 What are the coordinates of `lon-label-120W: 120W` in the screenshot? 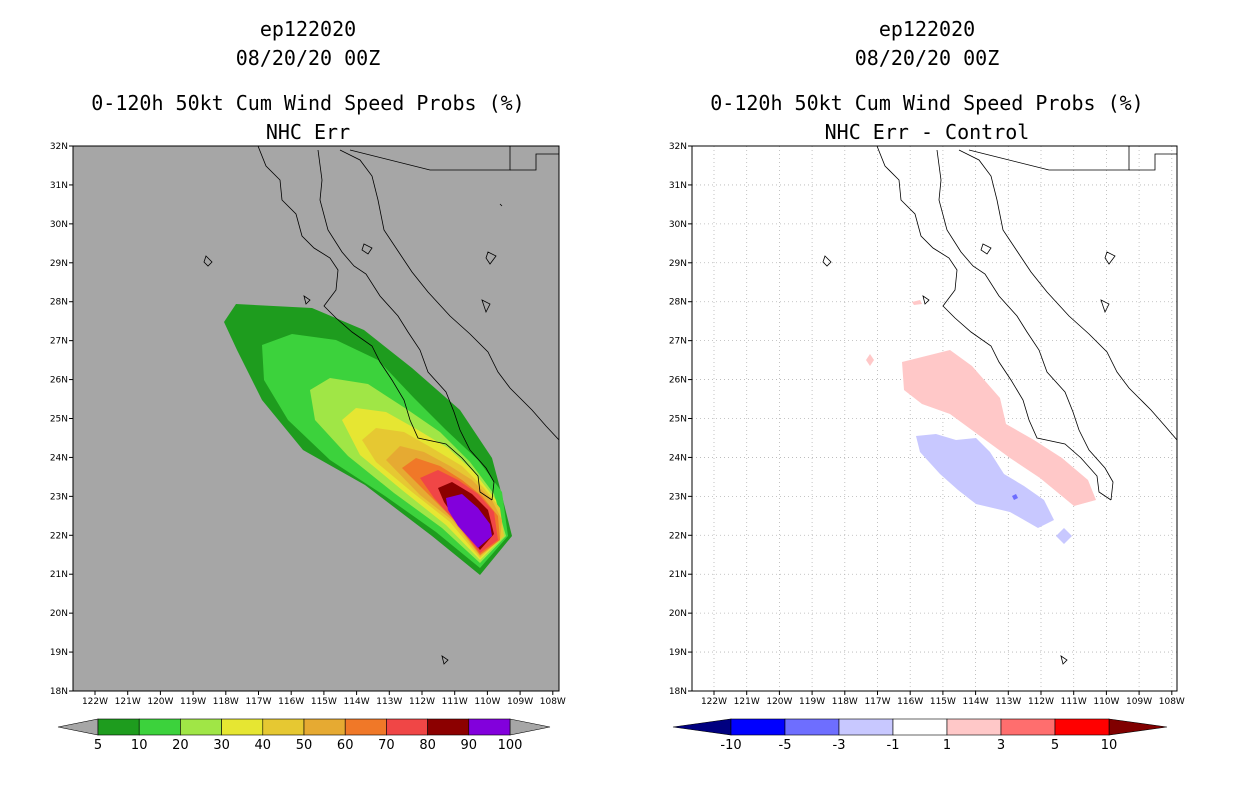 It's located at (779, 702).